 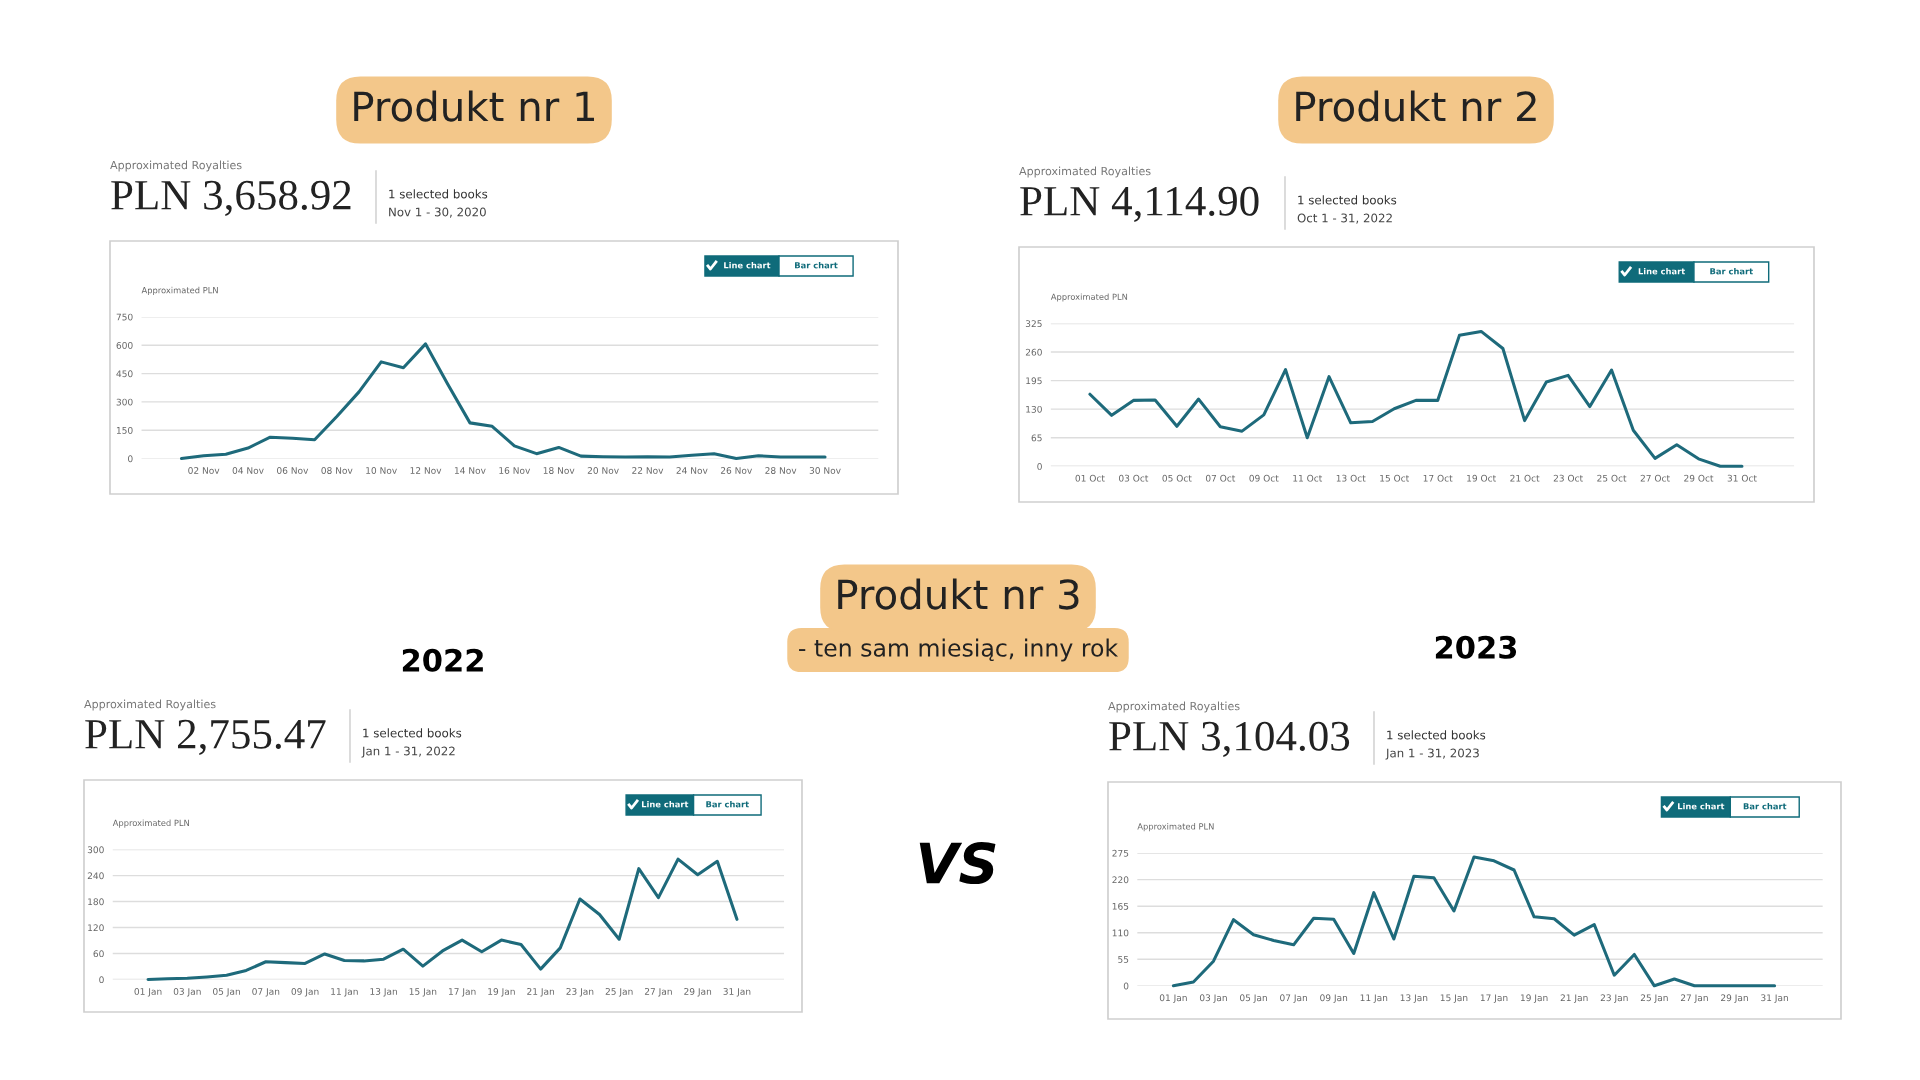 I want to click on x-tick-label: 05 Oct, so click(x=1177, y=478).